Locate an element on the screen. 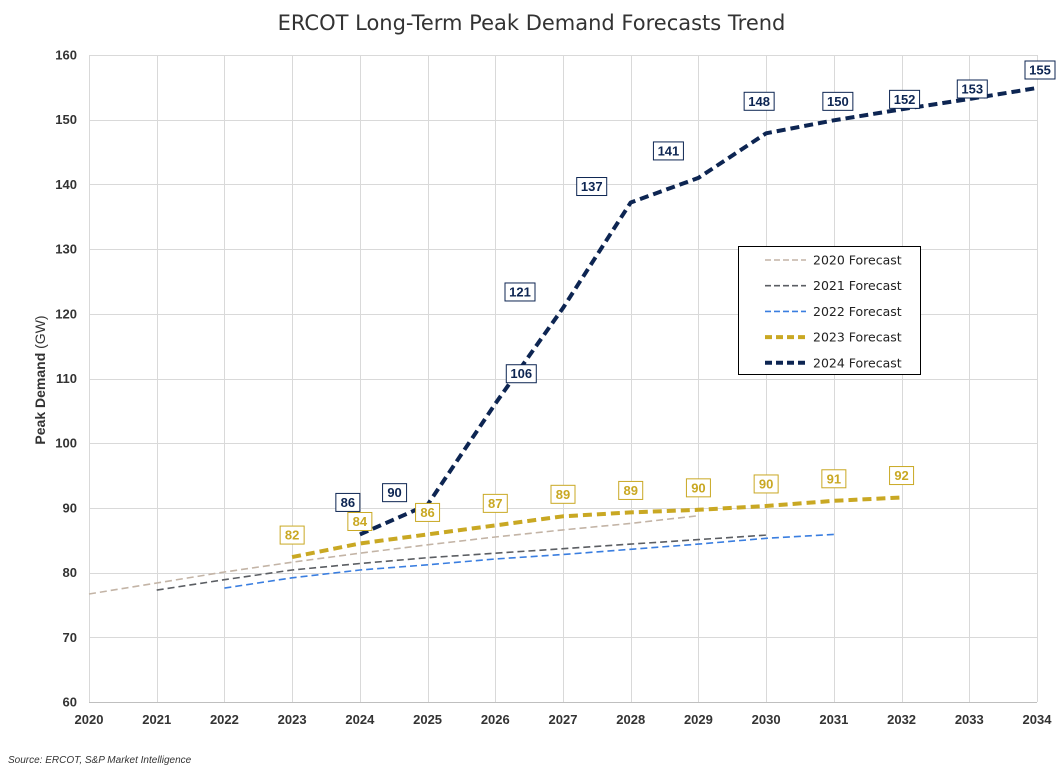 This screenshot has width=1063, height=772. series-line-2020 is located at coordinates (393, 554).